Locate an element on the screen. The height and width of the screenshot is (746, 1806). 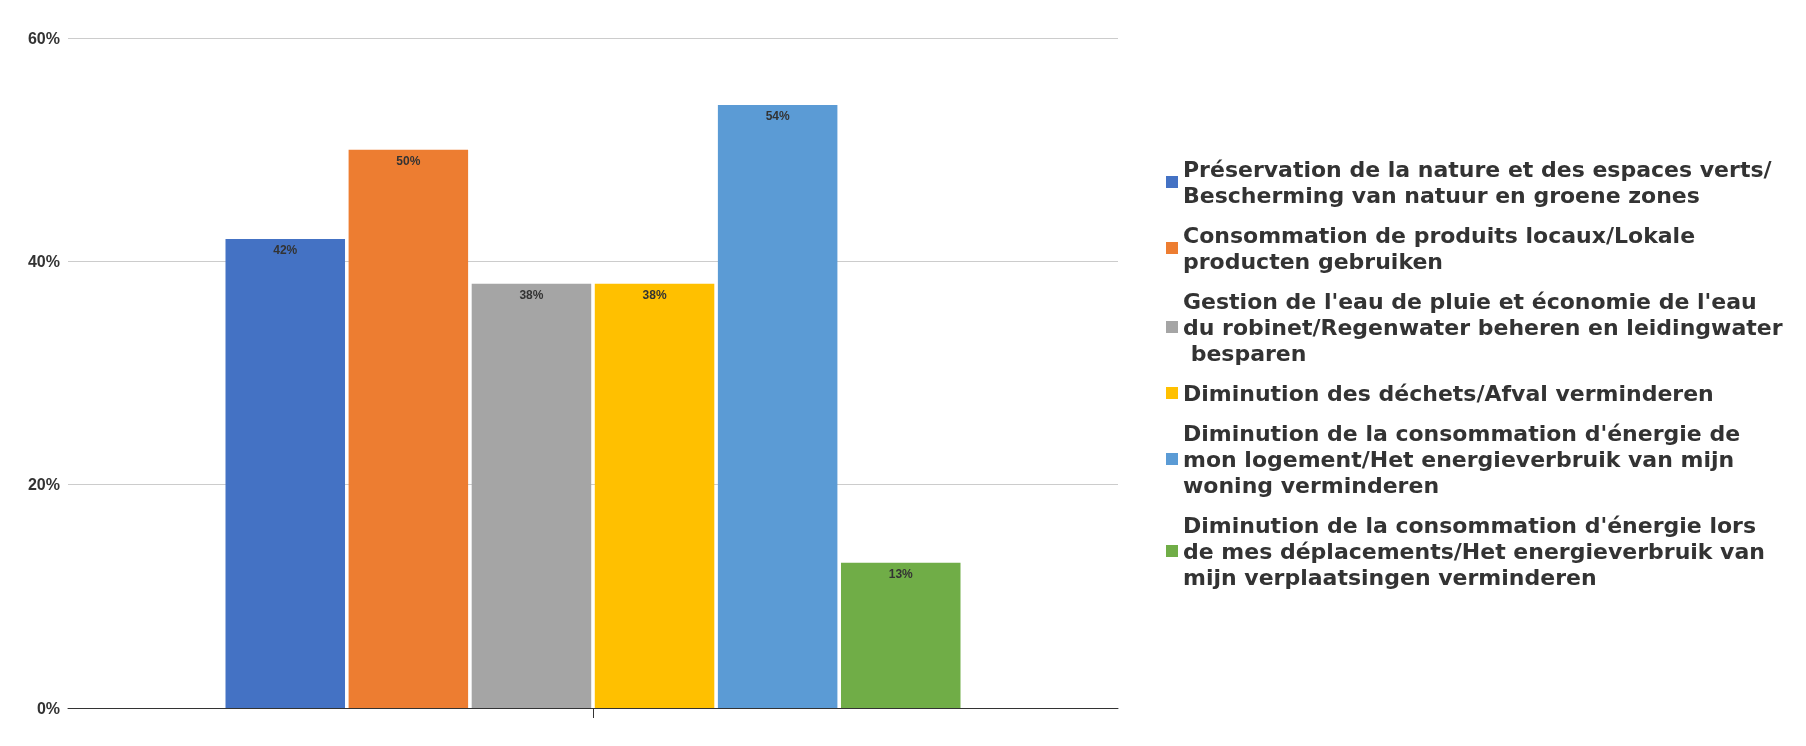
legend-label: Préservation de la nature et des espaces verts/Bescherming van natuur en groene zones is located at coordinates (1478, 182).